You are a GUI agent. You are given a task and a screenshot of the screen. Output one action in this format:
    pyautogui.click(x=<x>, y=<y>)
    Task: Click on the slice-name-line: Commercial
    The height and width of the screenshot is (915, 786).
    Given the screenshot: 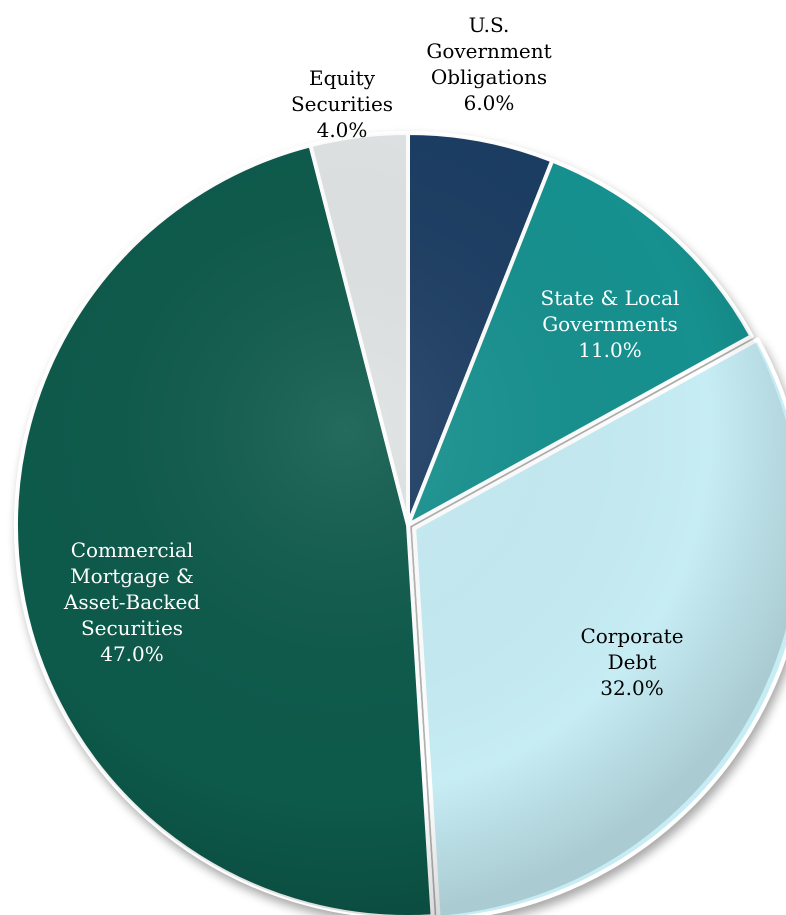 What is the action you would take?
    pyautogui.click(x=132, y=550)
    